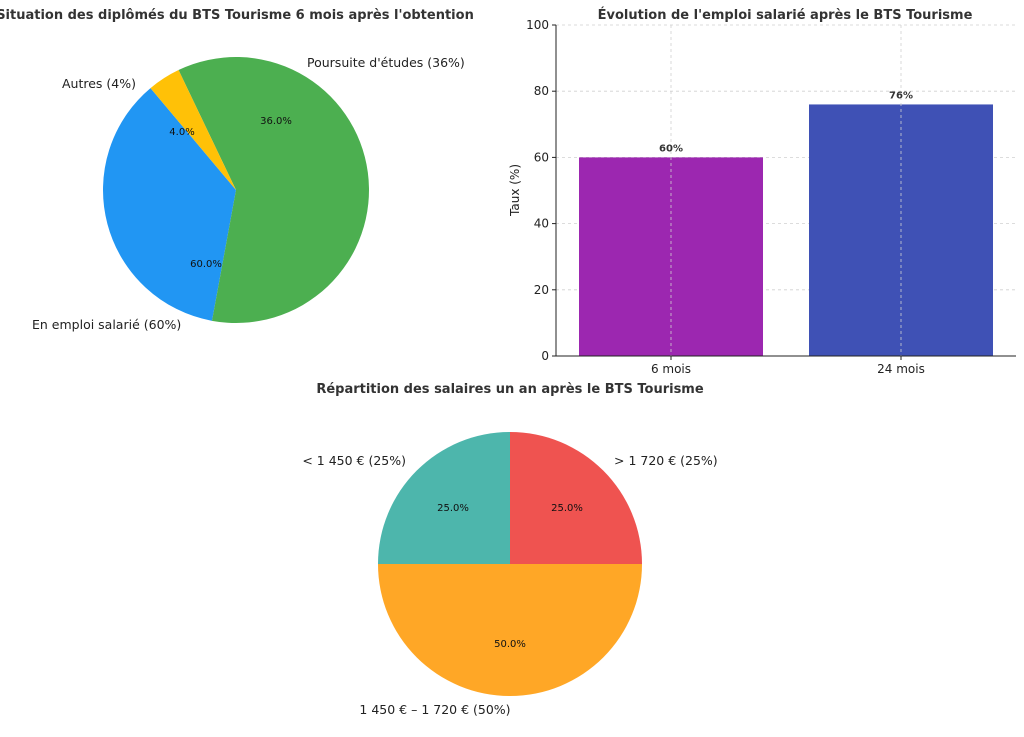 The height and width of the screenshot is (737, 1024). Describe the element at coordinates (541, 91) in the screenshot. I see `y-tick-label: 80` at that location.